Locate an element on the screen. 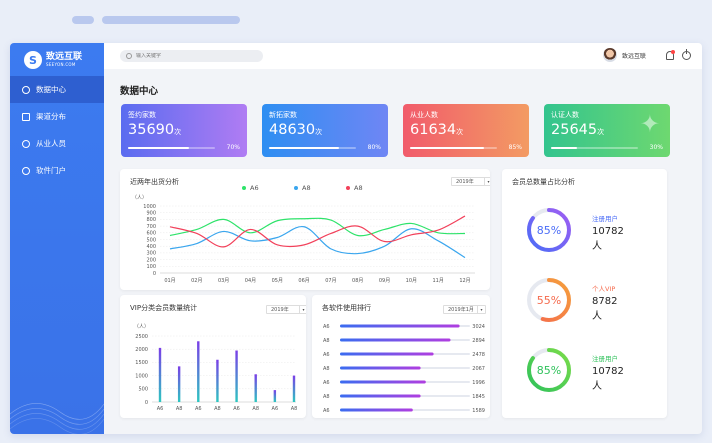  bell-icon is located at coordinates (670, 55).